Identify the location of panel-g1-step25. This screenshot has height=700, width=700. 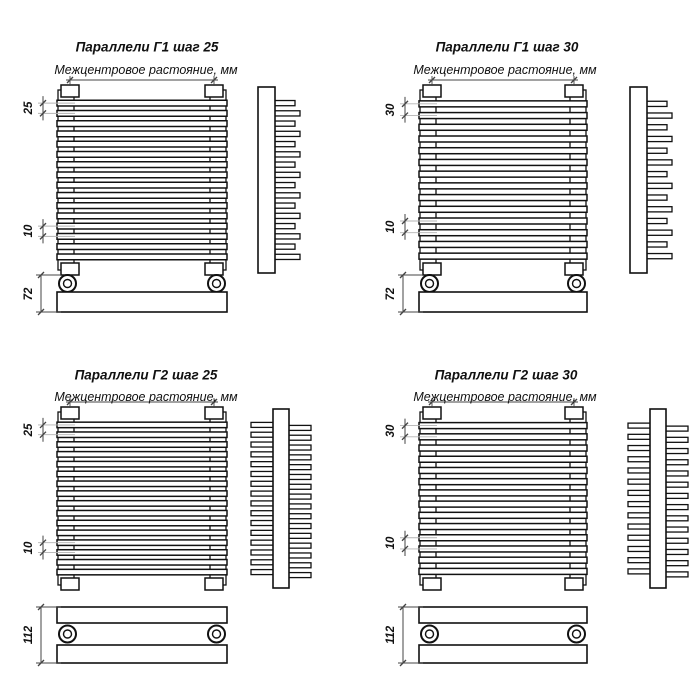
(168, 196).